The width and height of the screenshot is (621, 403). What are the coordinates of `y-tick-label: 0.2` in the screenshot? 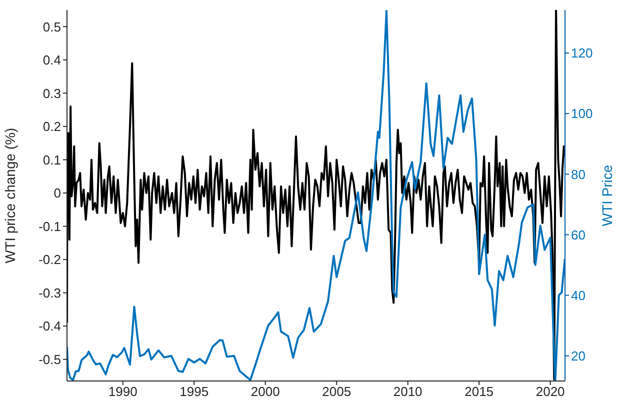 It's located at (51, 126).